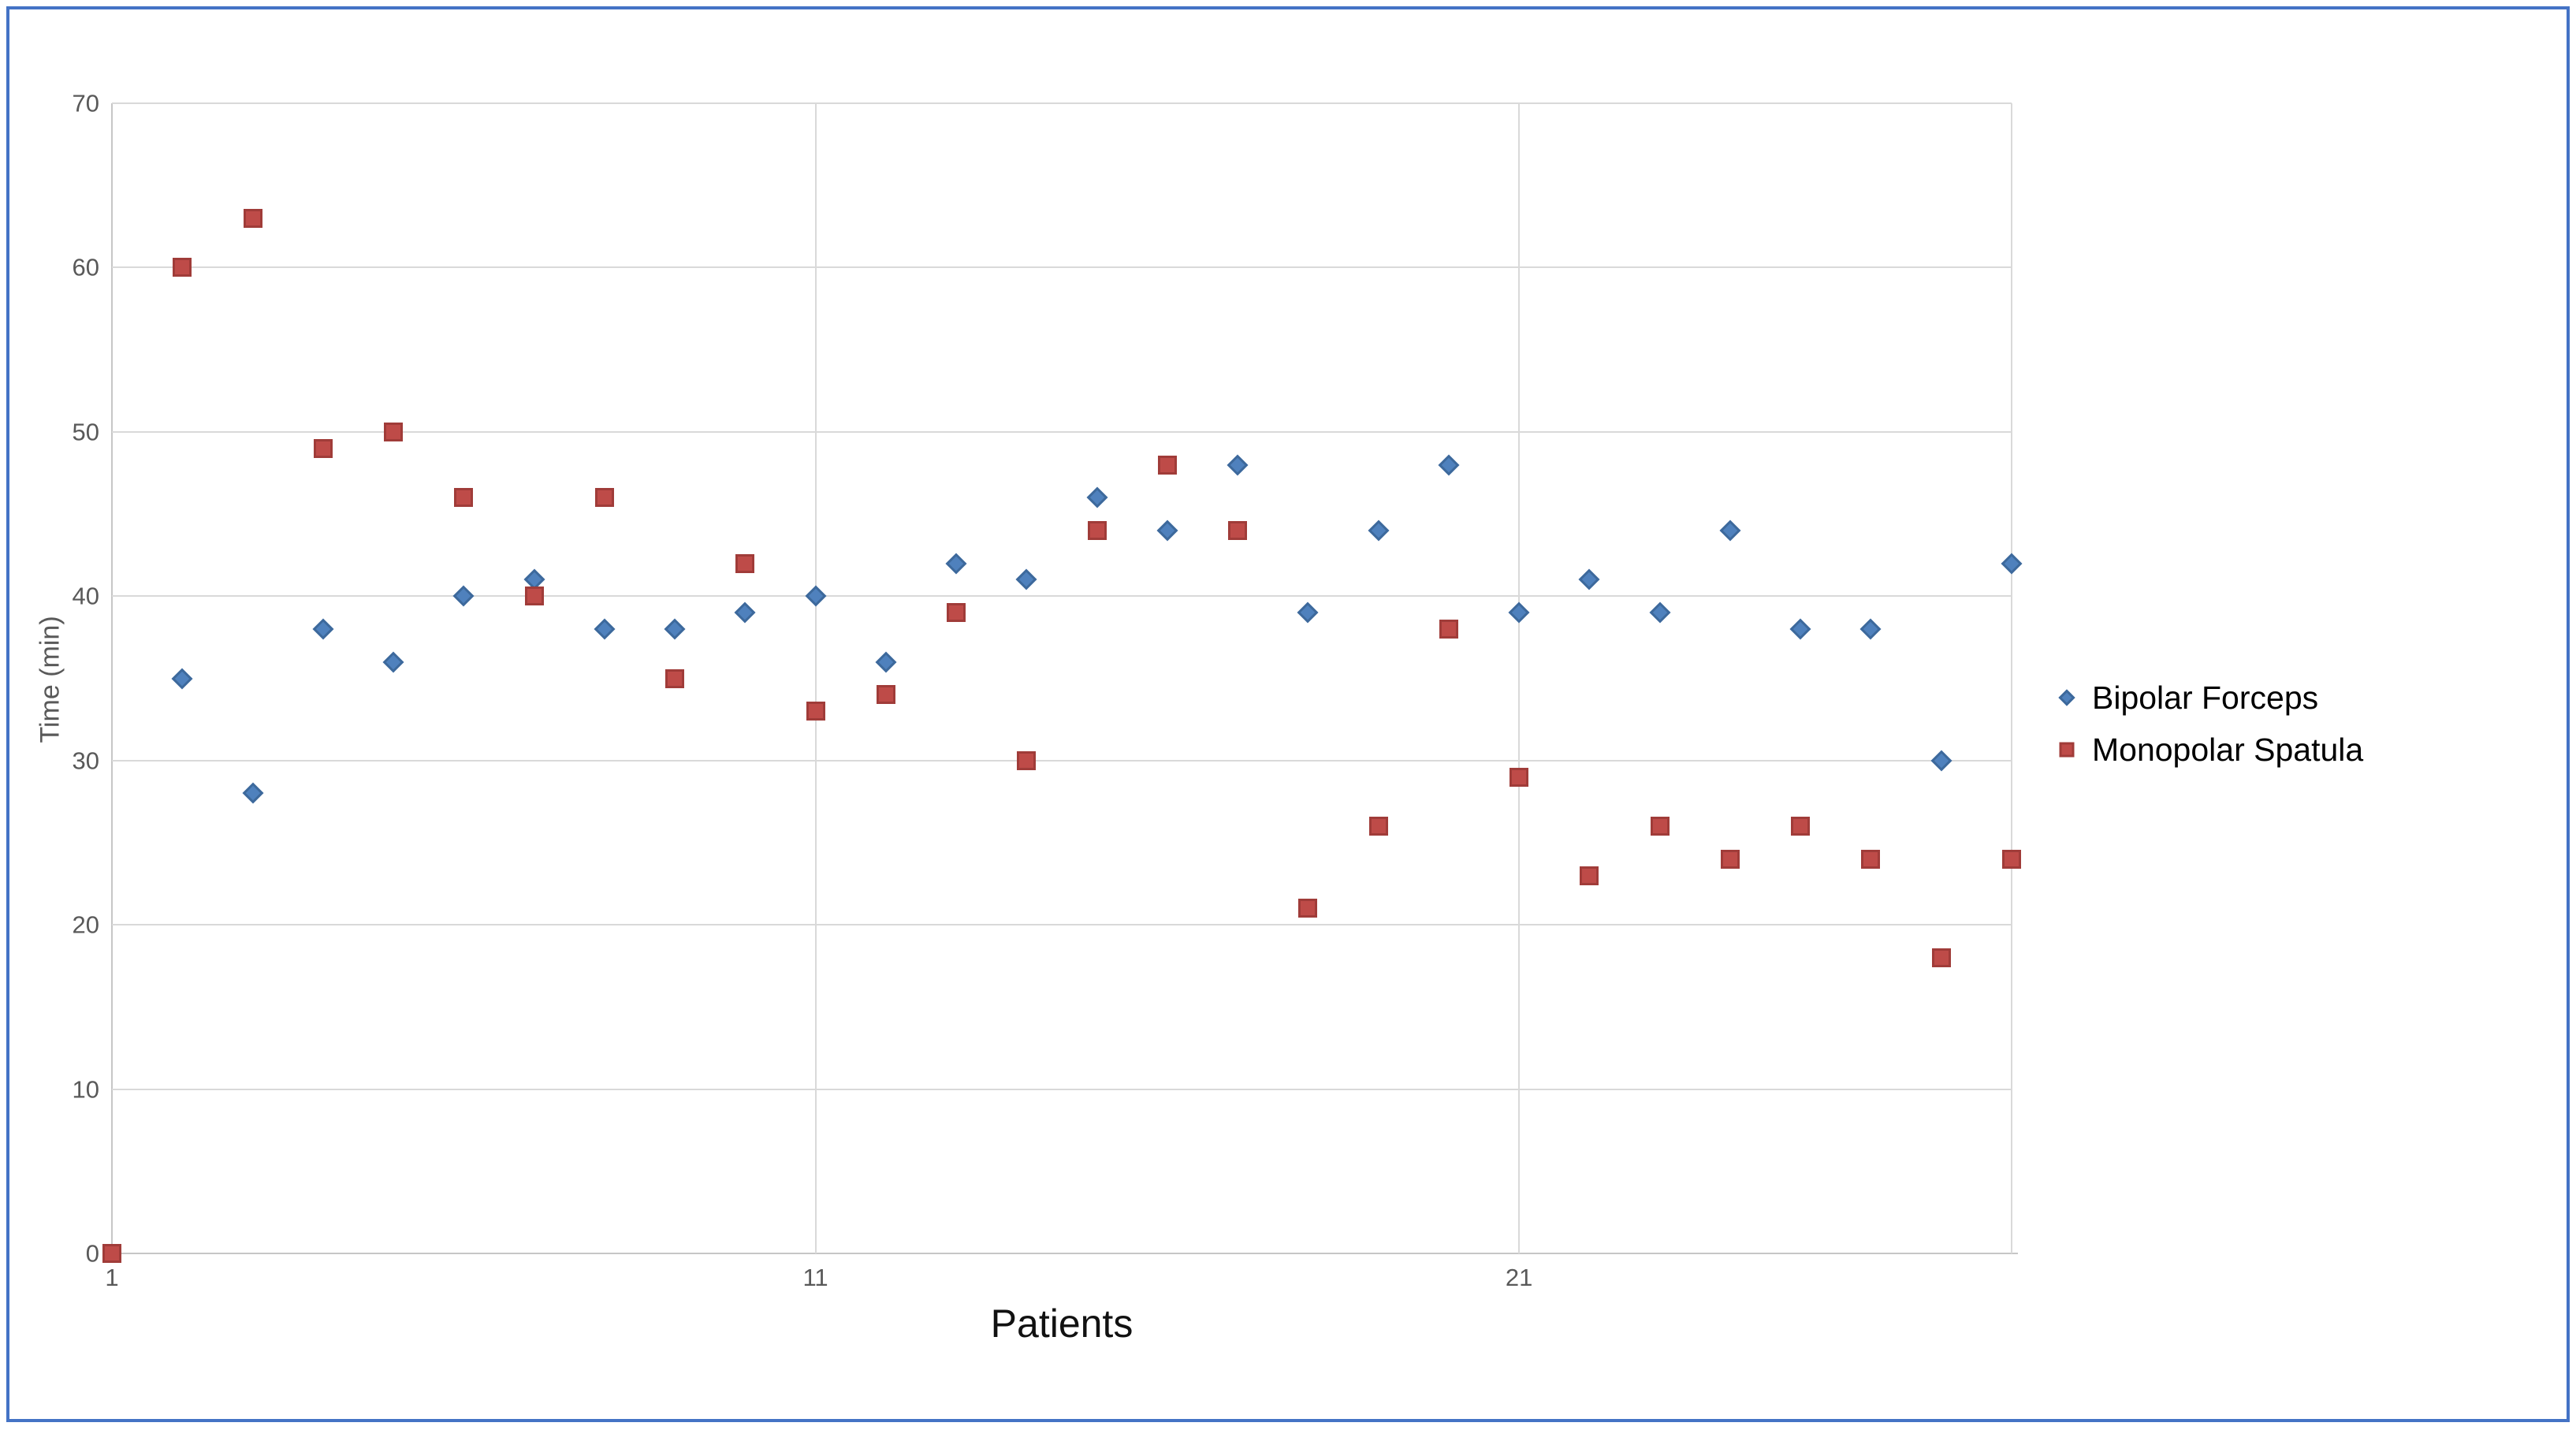 The width and height of the screenshot is (2576, 1430). I want to click on y-tick-label: 40, so click(85, 596).